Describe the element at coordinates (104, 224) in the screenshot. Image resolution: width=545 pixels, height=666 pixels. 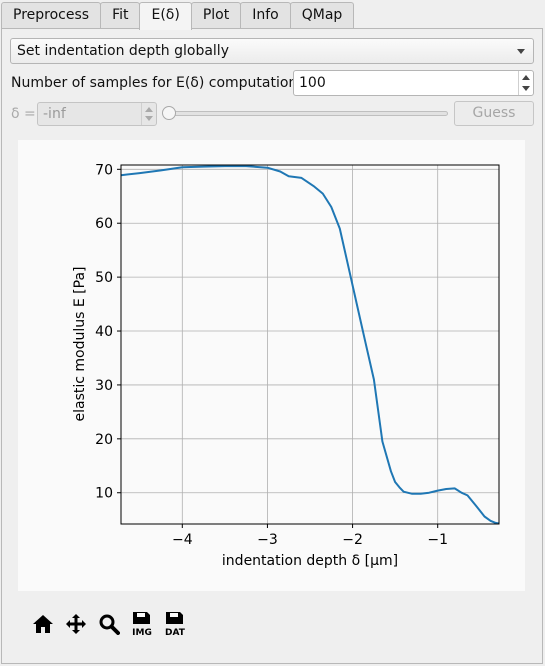
I see `y-tick-label: 60` at that location.